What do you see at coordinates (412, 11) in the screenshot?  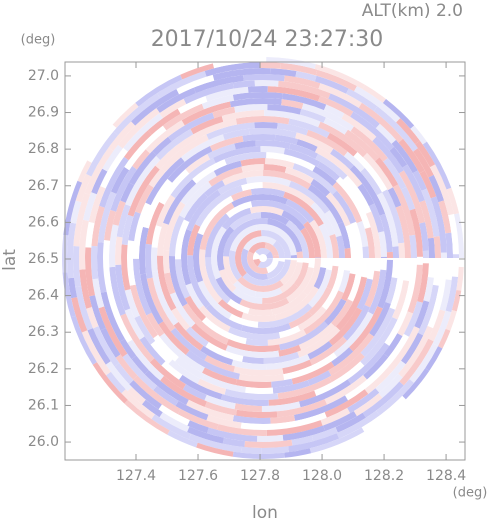 I see `altitude-label: ALT(km) 2.0` at bounding box center [412, 11].